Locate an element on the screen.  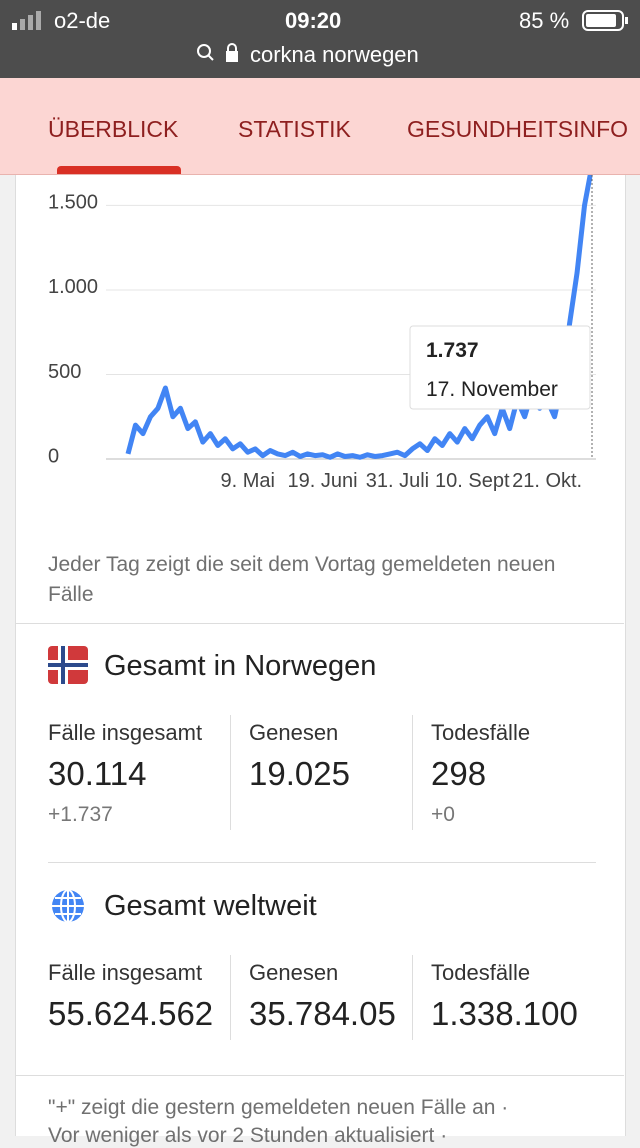
lock-icon is located at coordinates (217, 52).